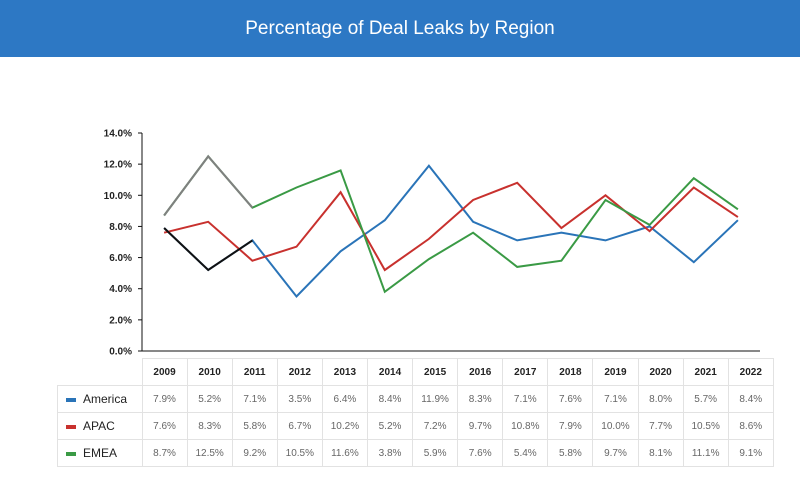  I want to click on data-label: 3.8%, so click(390, 453).